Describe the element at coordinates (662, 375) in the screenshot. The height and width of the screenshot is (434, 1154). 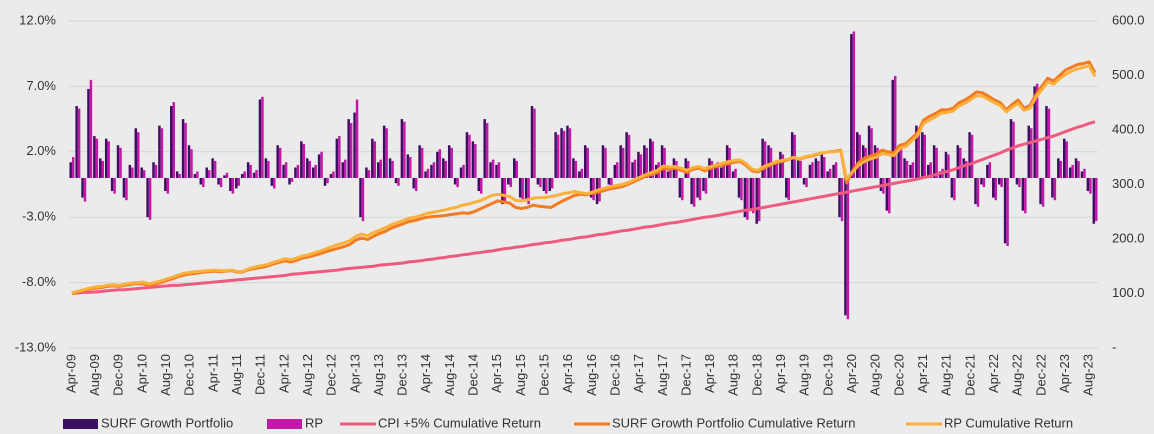
I see `x-tick-label: Aug-17` at that location.